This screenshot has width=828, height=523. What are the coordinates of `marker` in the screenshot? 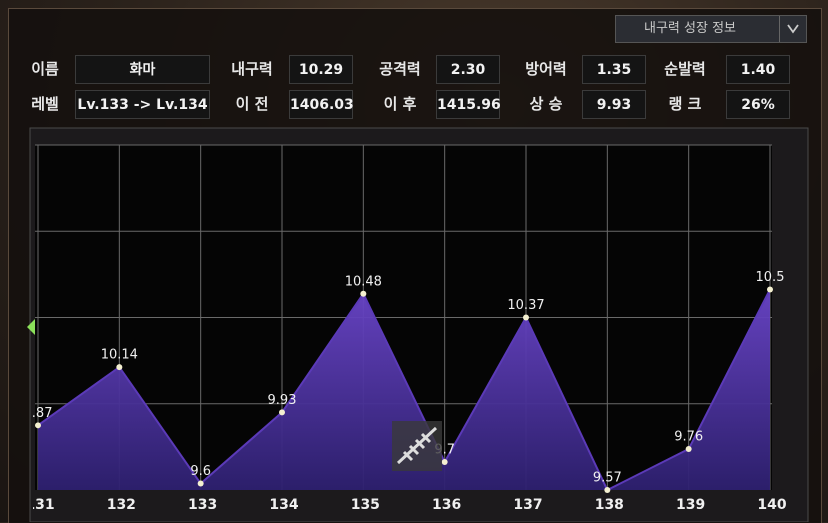 It's located at (31, 327).